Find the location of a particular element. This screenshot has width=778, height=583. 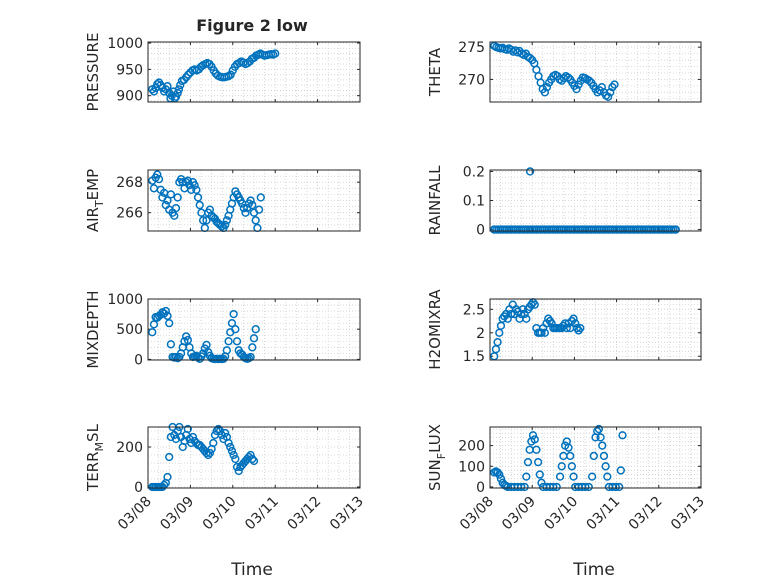

y-axis-label: AIRTEMP is located at coordinates (95, 200).